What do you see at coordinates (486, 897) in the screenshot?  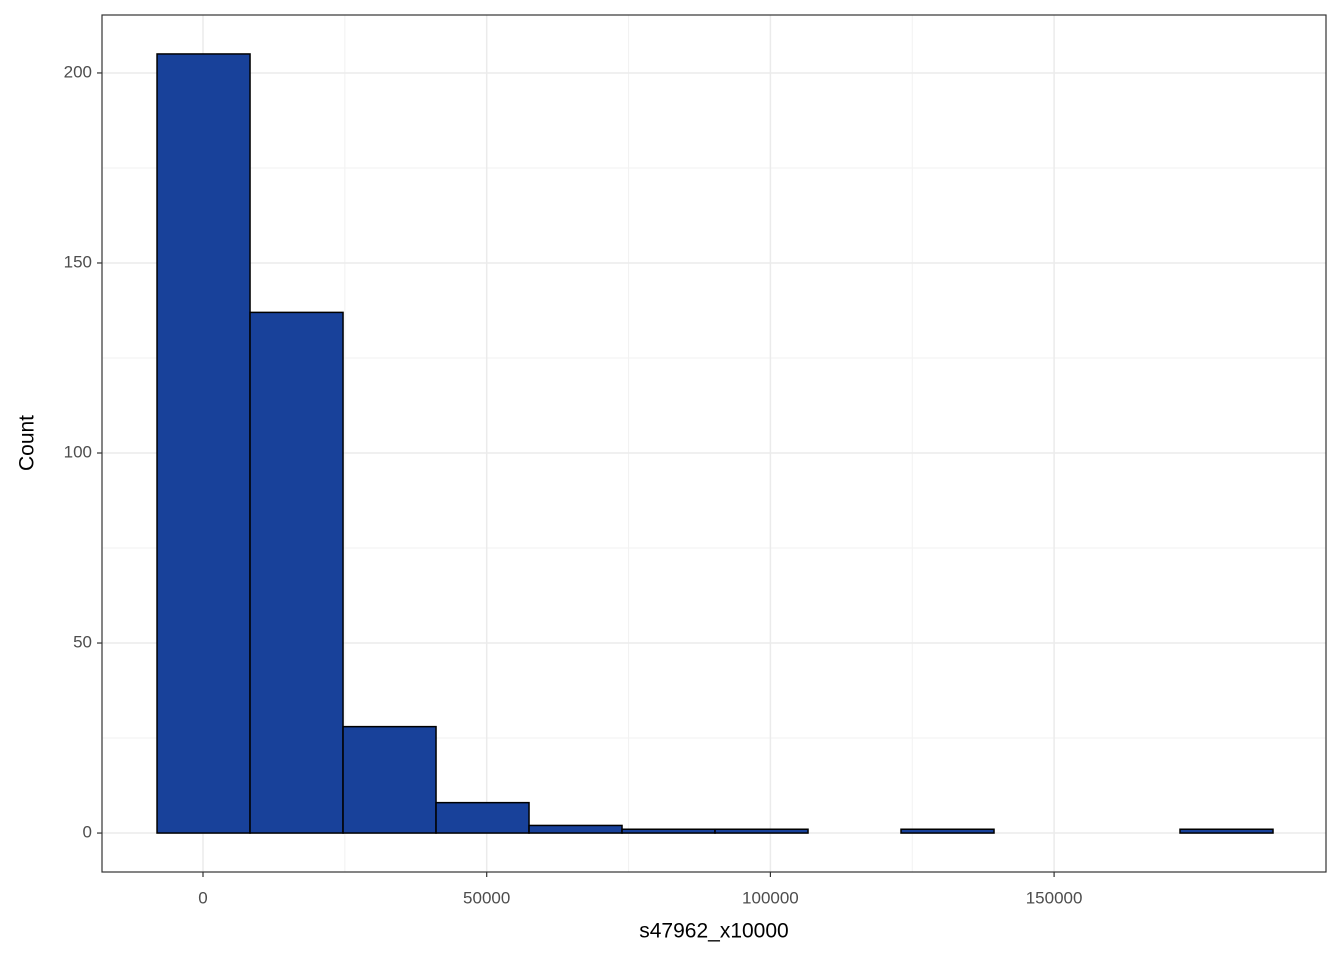 I see `x-tick-label: 50000` at bounding box center [486, 897].